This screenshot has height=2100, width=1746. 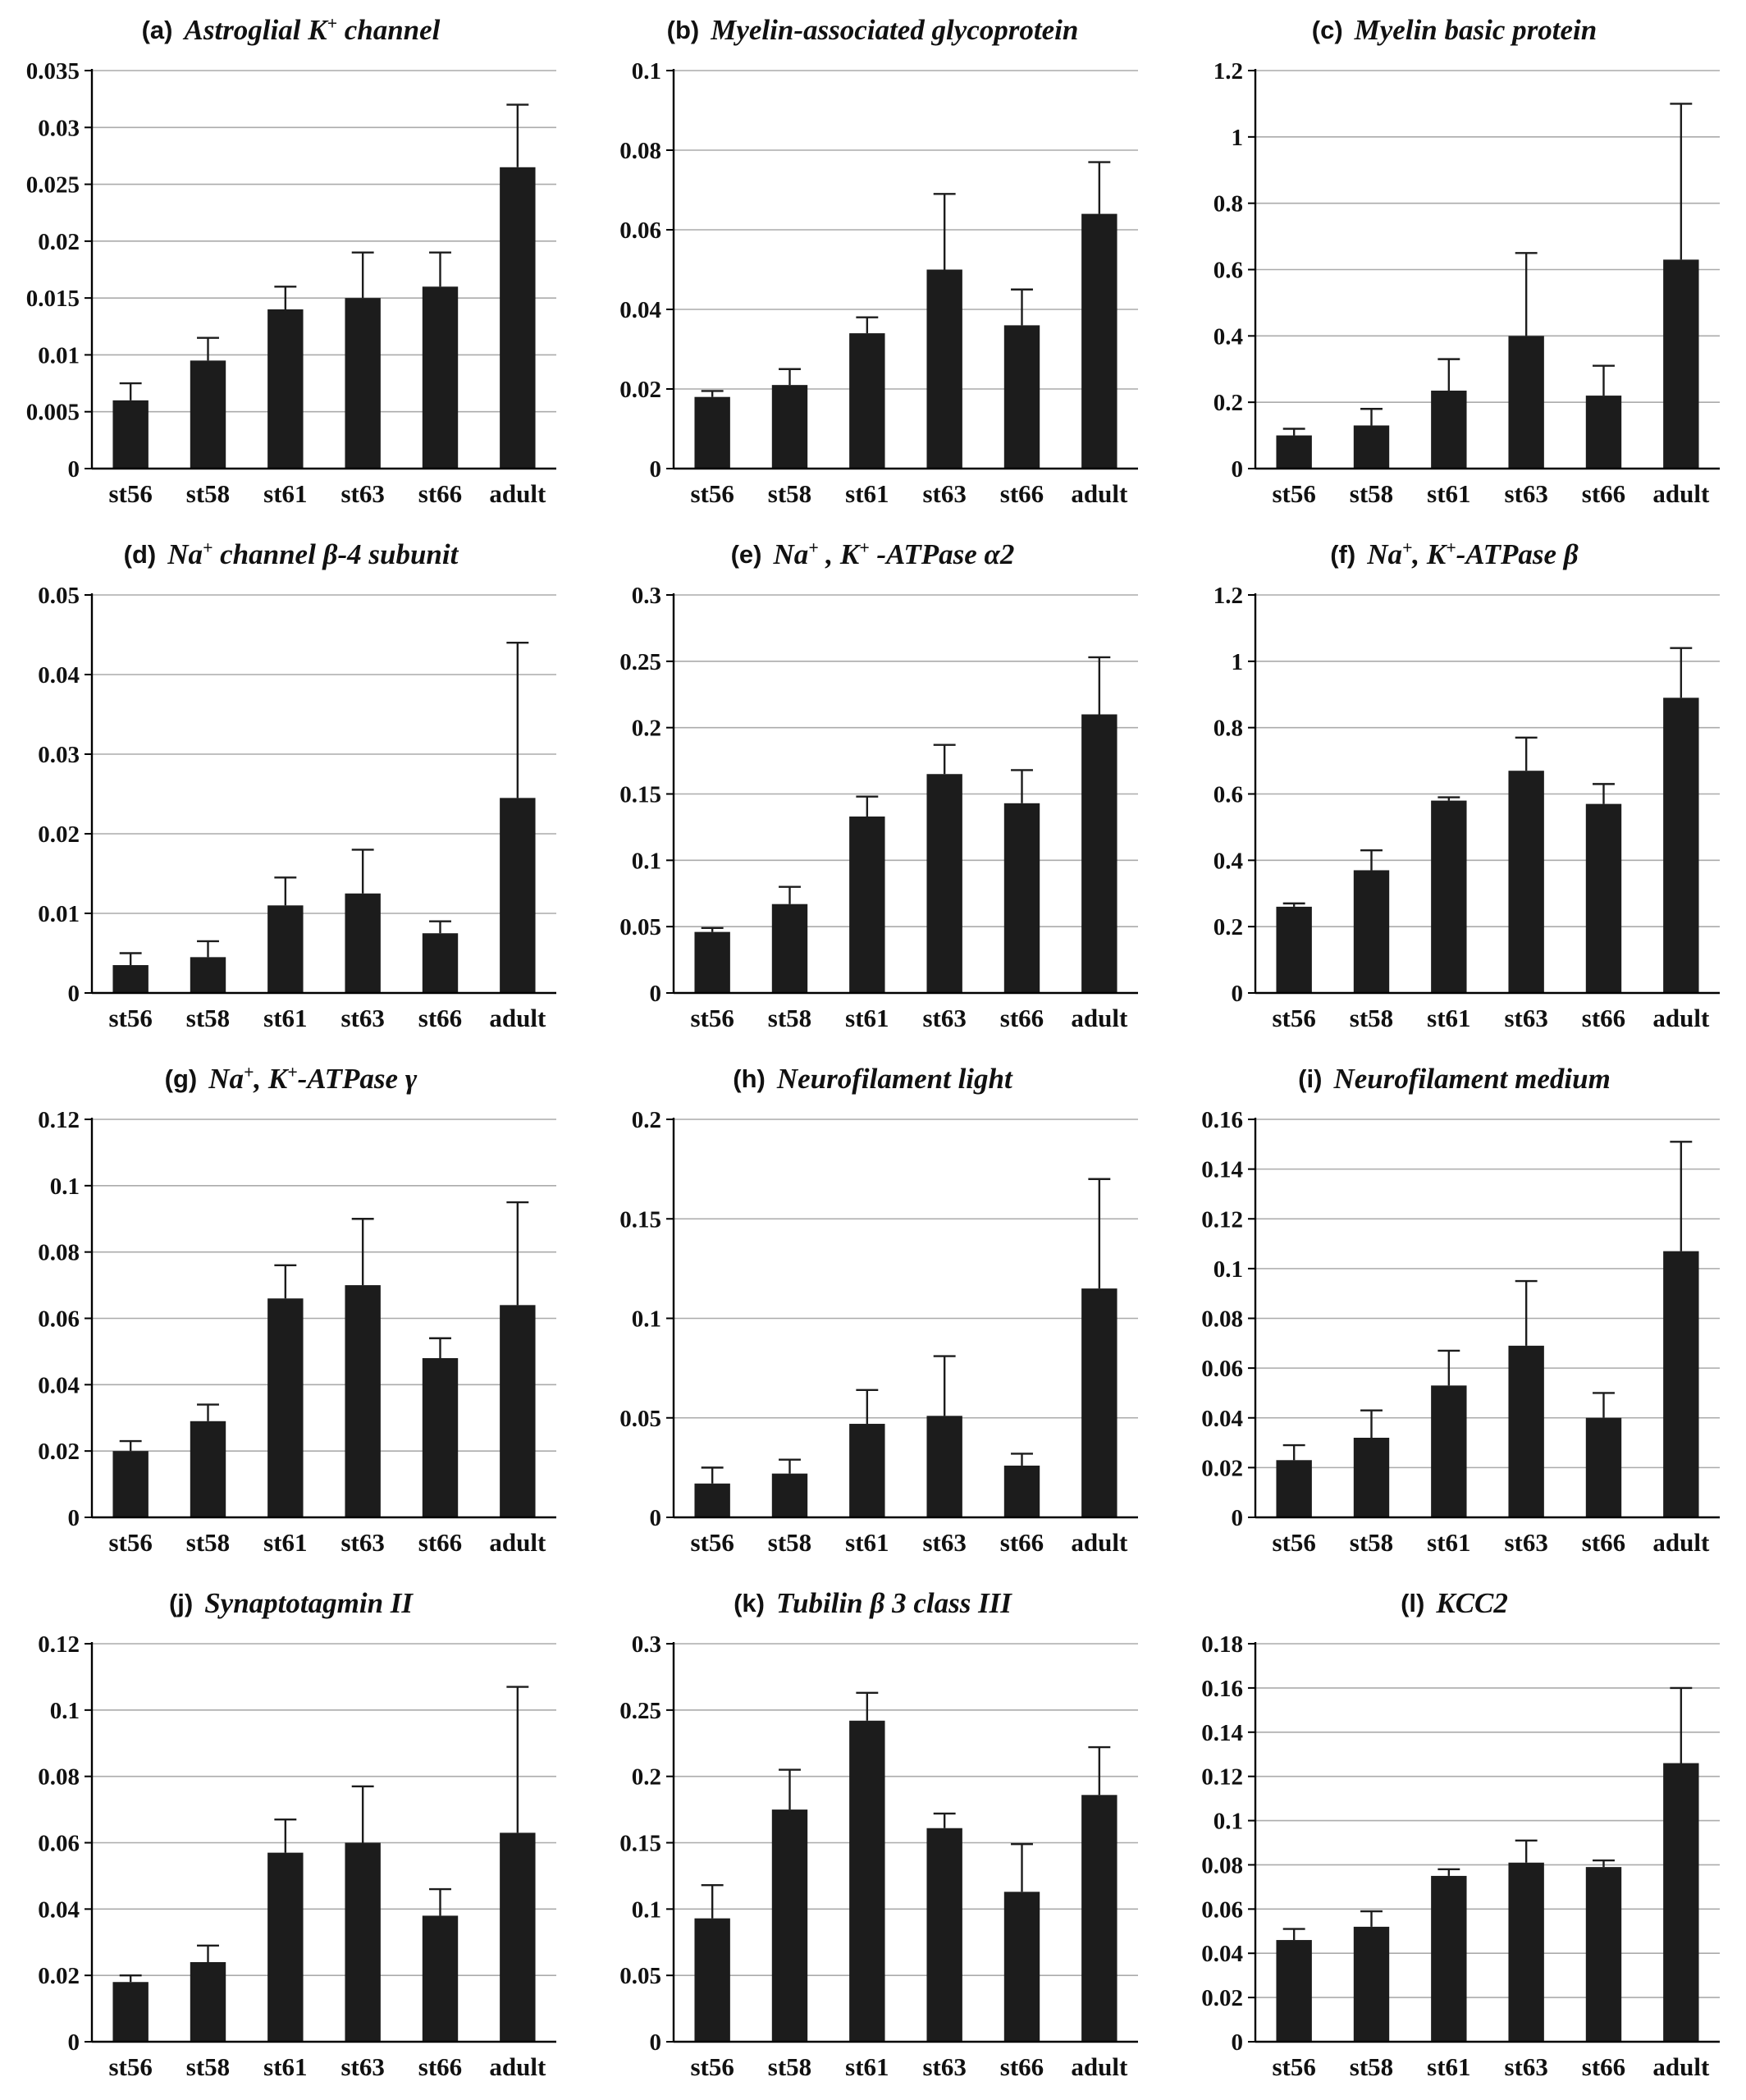 I want to click on panel-letter: (g), so click(x=181, y=1078).